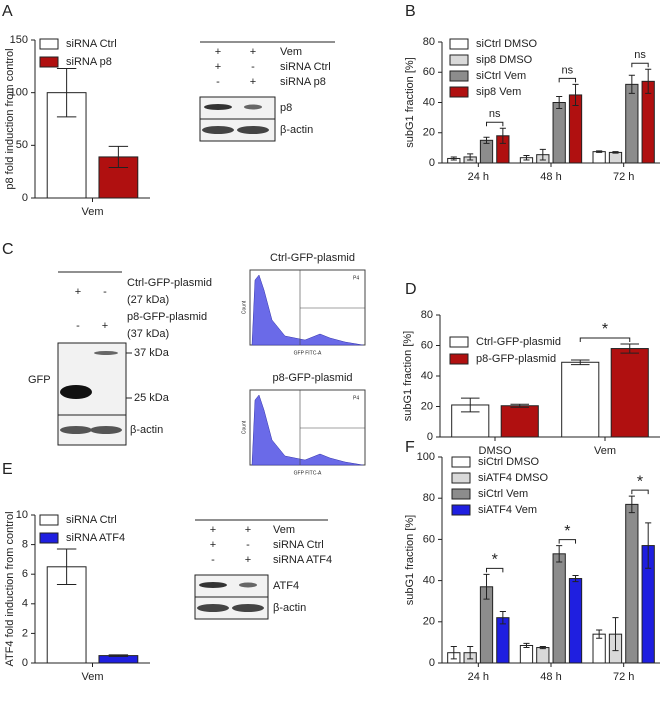 The image size is (664, 706). I want to click on x-tick-label: 24 h, so click(478, 677).